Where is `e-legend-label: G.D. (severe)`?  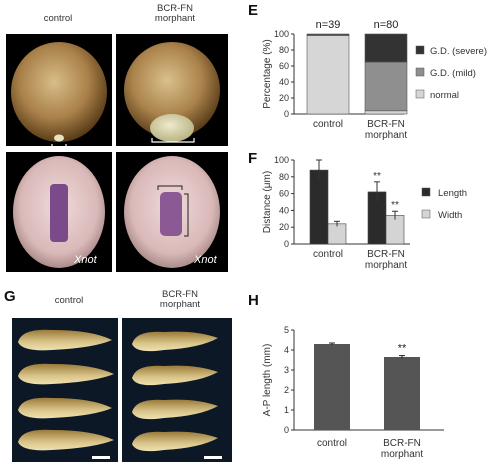
e-legend-label: G.D. (severe) is located at coordinates (458, 51).